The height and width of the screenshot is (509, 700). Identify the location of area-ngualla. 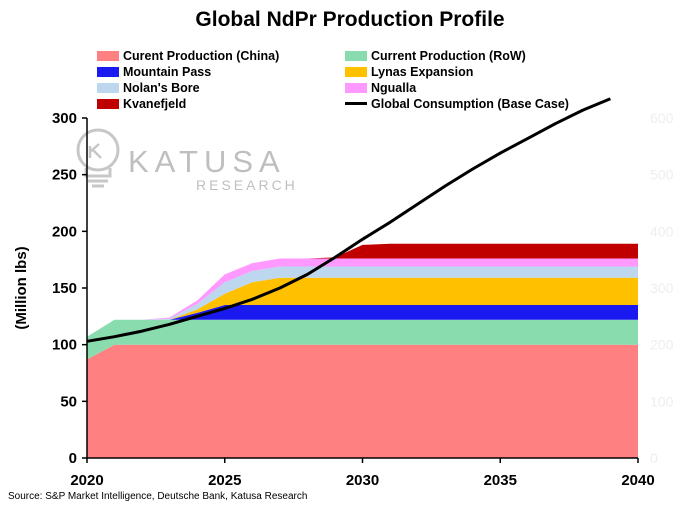
(362, 297).